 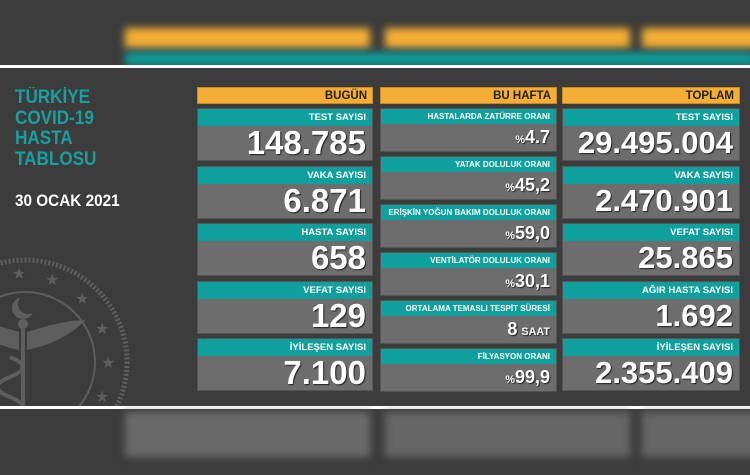 I want to click on title-line: TÜRKİYE, so click(x=53, y=97).